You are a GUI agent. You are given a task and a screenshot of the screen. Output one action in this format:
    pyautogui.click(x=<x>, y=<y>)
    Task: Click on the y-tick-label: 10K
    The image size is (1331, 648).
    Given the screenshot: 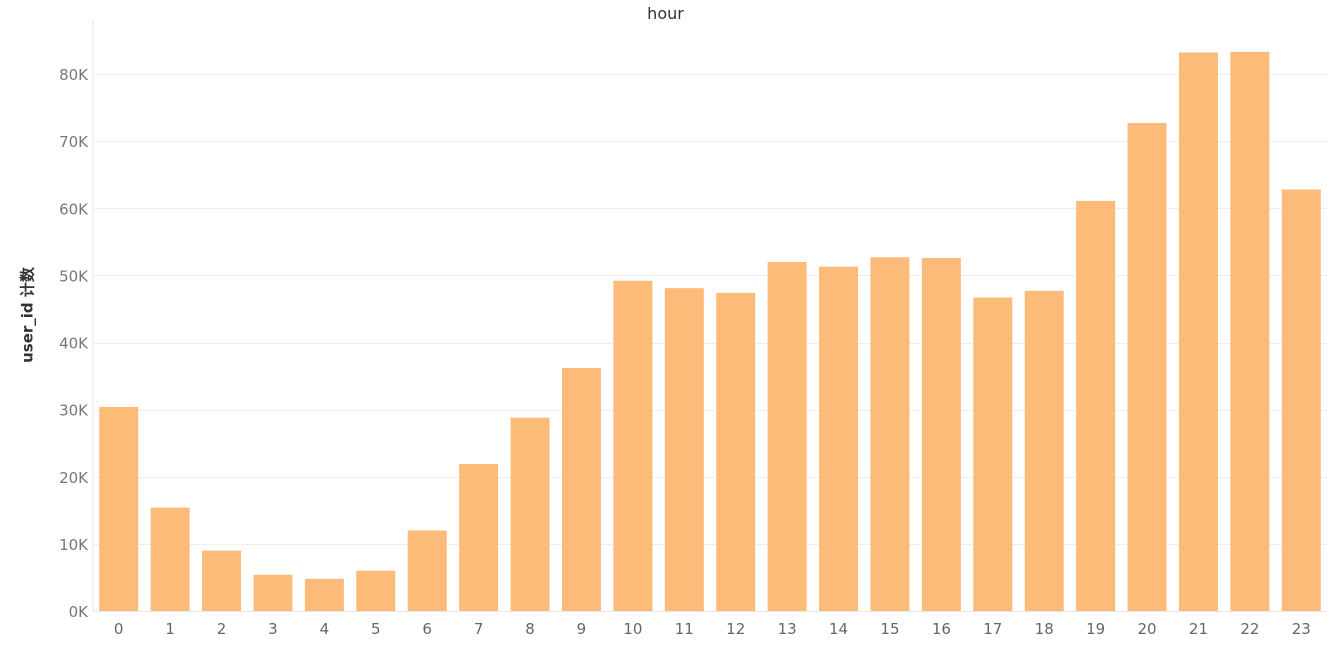 What is the action you would take?
    pyautogui.click(x=74, y=545)
    